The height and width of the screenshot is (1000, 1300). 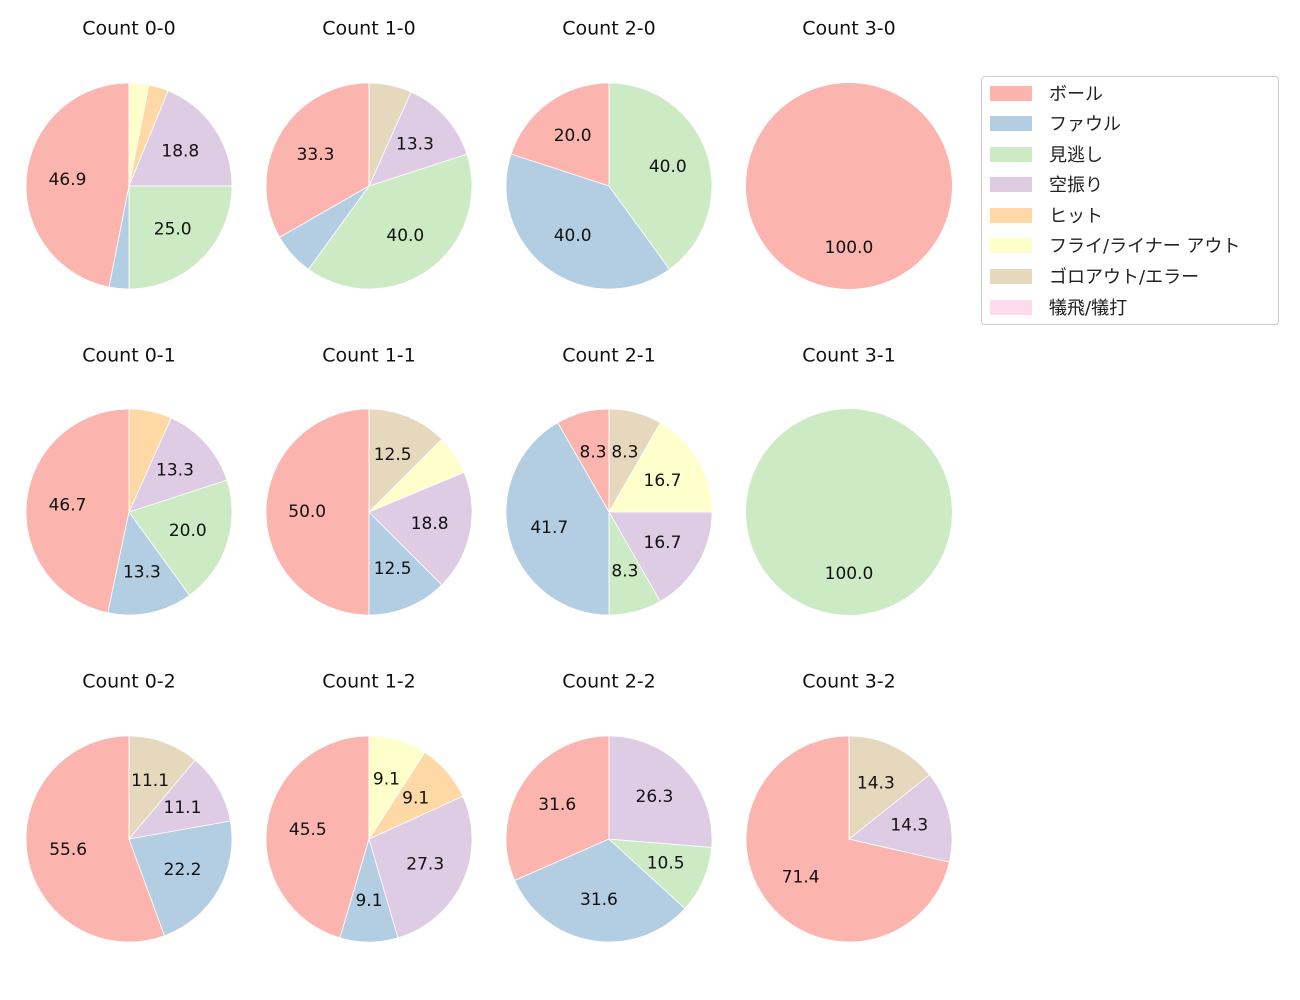 What do you see at coordinates (1046, 94) in the screenshot?
I see `legend-item-ball: ボール` at bounding box center [1046, 94].